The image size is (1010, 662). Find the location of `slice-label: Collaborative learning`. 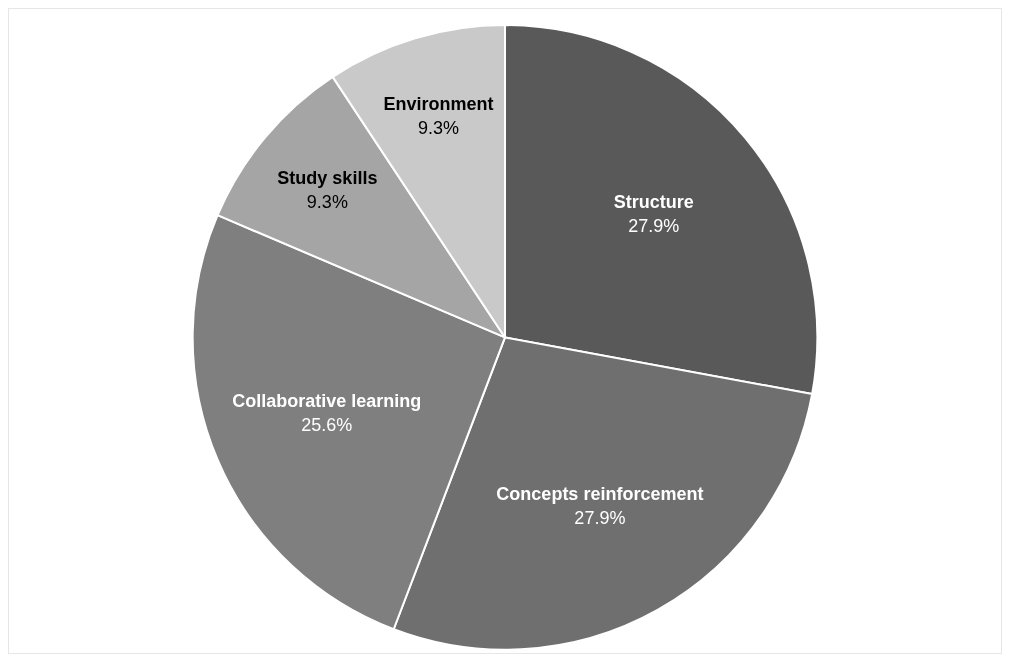

slice-label: Collaborative learning is located at coordinates (327, 401).